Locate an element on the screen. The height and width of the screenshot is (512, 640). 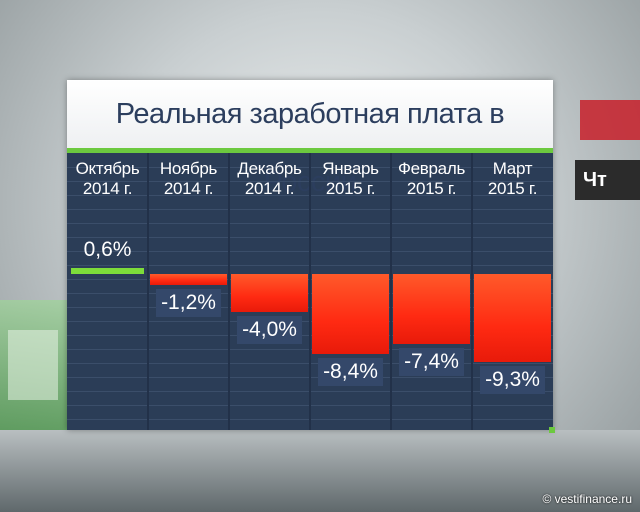
corner-accent is located at coordinates (552, 430).